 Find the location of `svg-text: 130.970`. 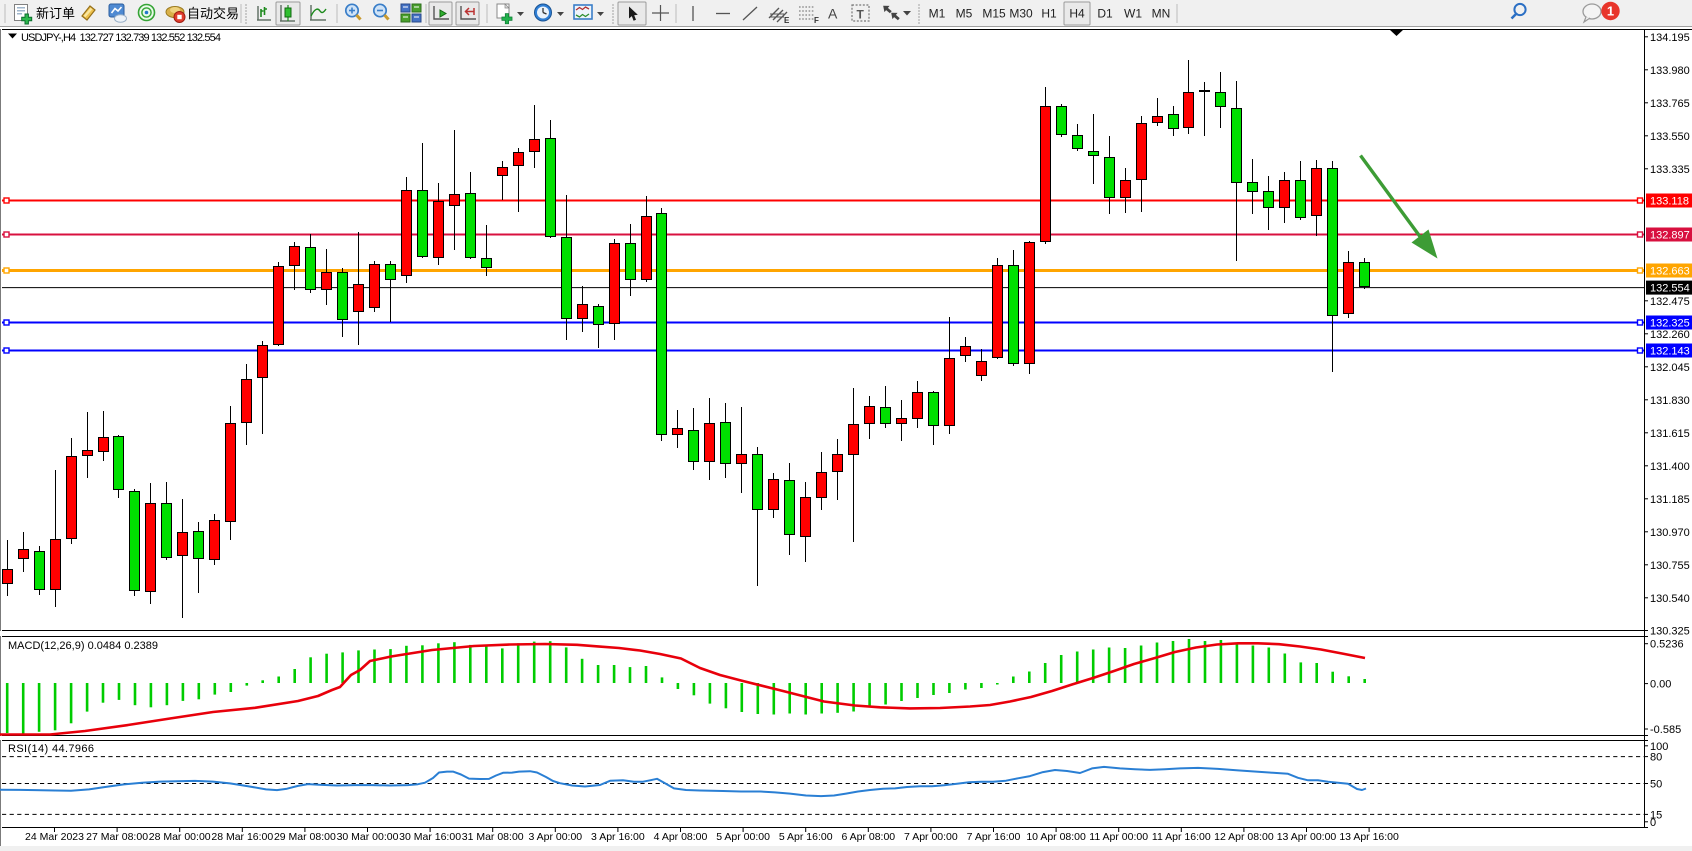

svg-text: 130.970 is located at coordinates (1670, 533).